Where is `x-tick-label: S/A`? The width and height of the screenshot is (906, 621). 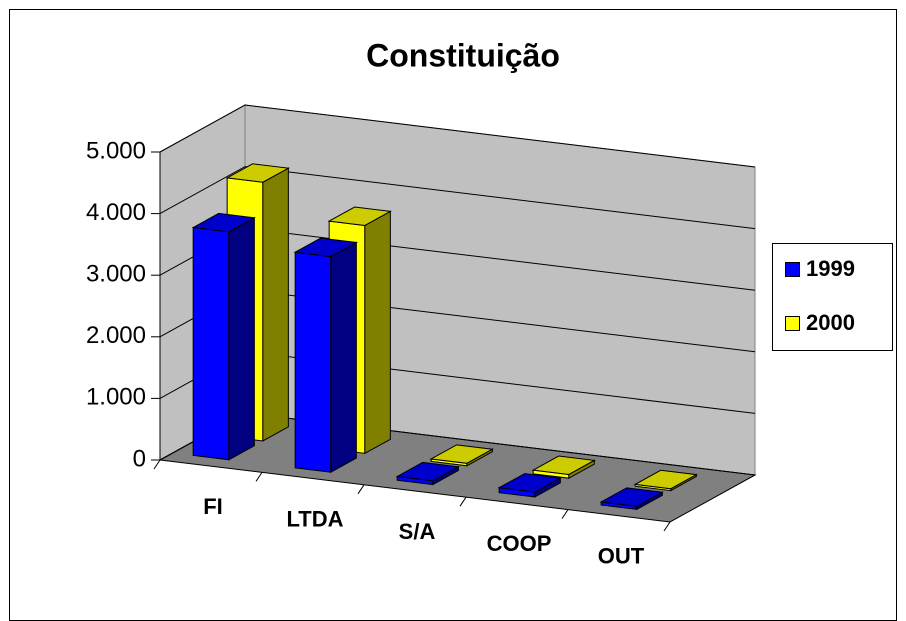
x-tick-label: S/A is located at coordinates (417, 531).